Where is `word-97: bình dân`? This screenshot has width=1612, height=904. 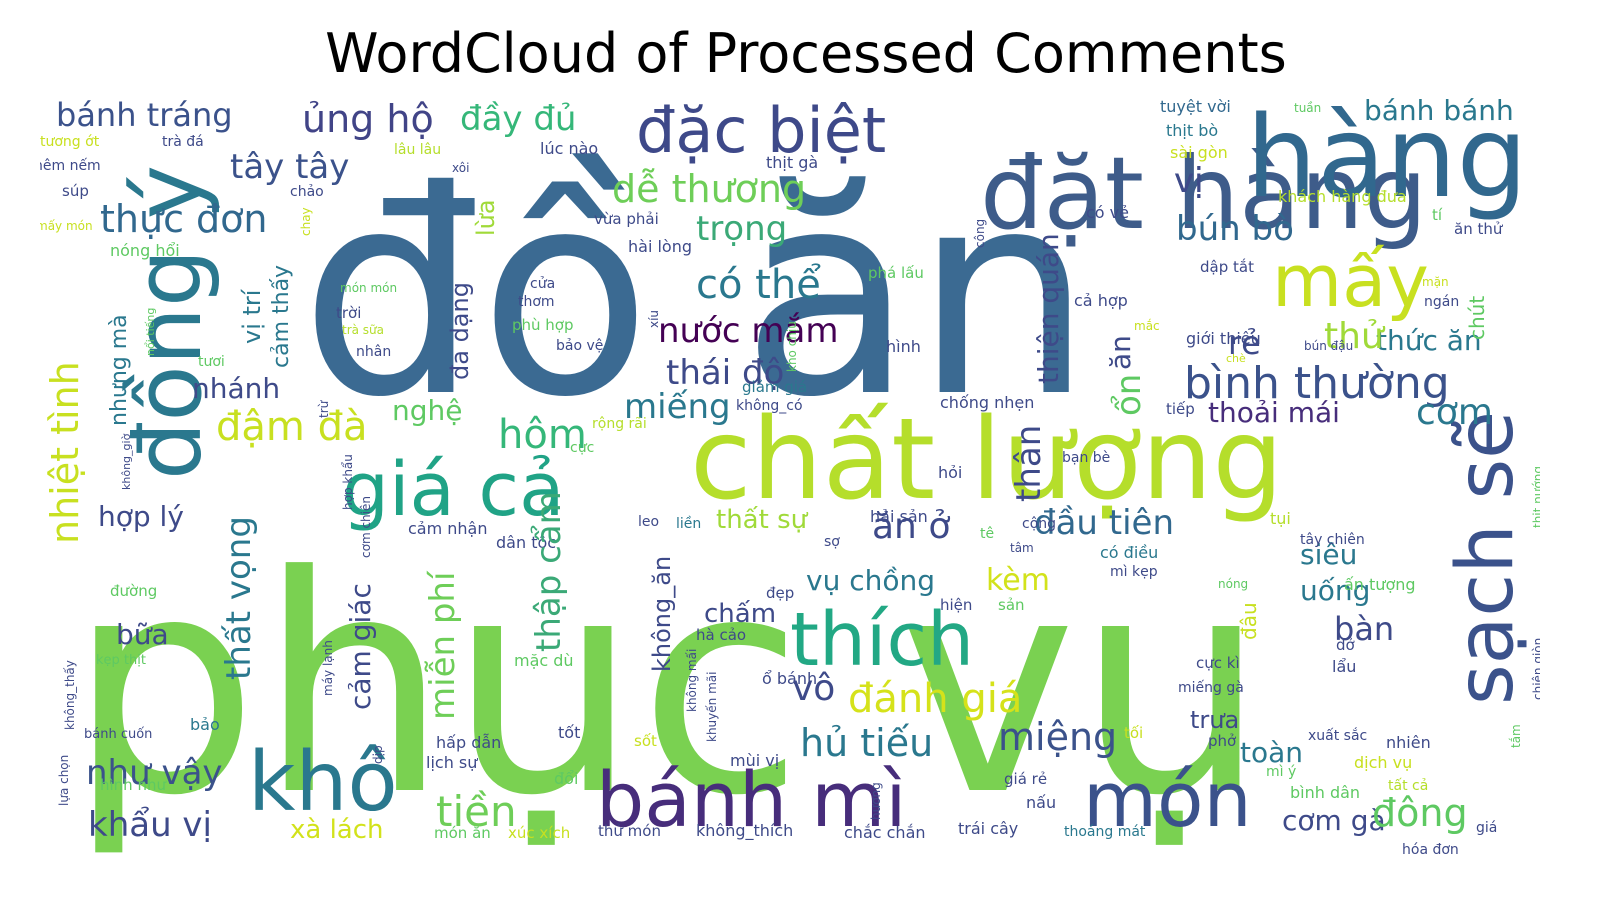
word-97: bình dân is located at coordinates (1325, 792).